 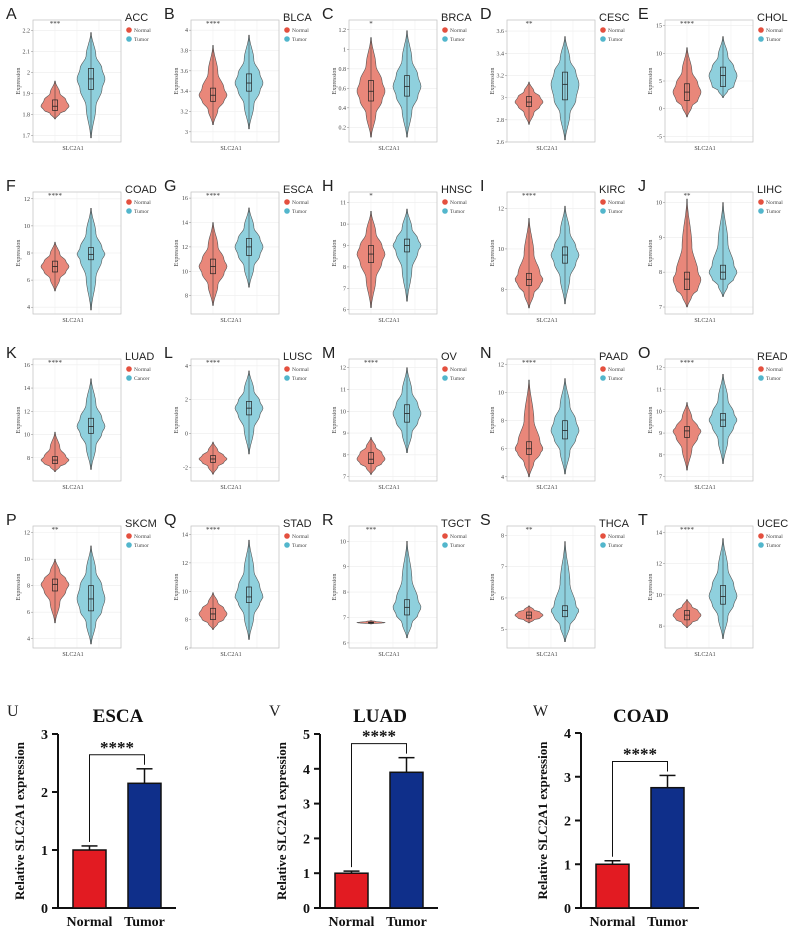 What do you see at coordinates (612, 190) in the screenshot?
I see `cancer-title: KIRC` at bounding box center [612, 190].